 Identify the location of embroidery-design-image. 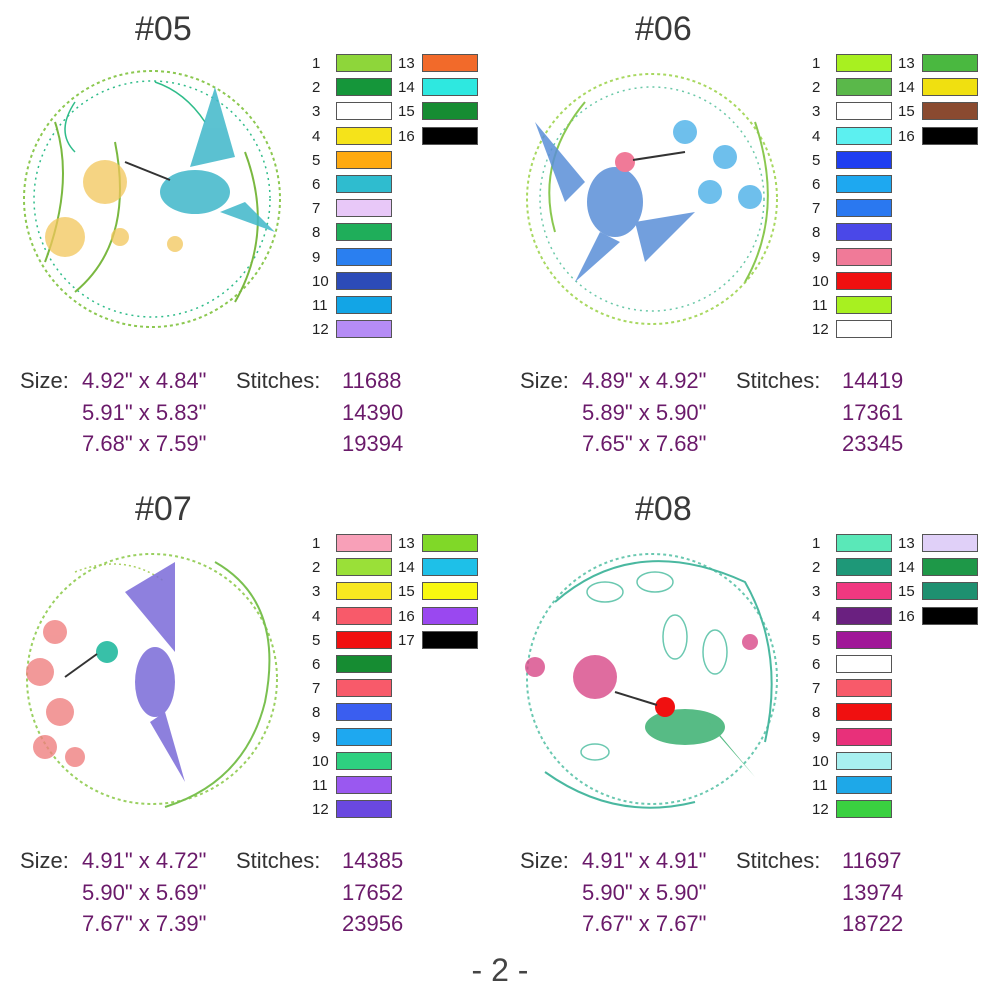
(651, 681).